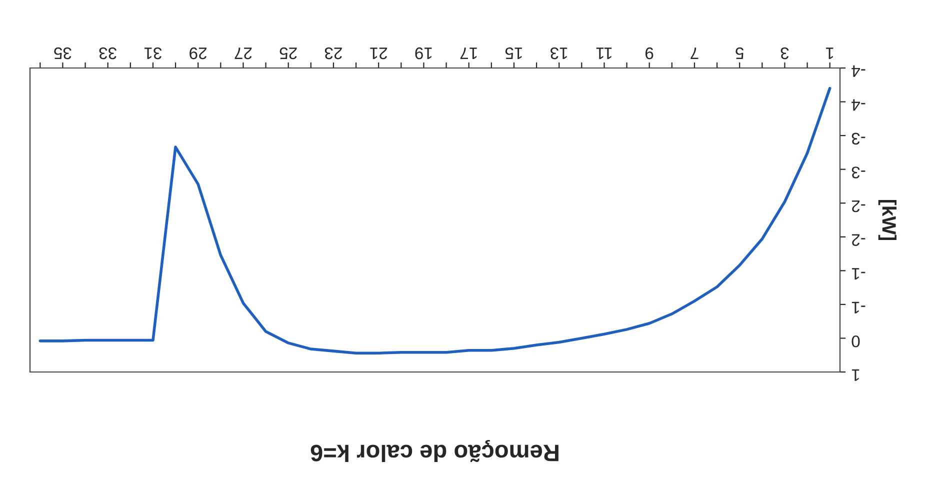 Image resolution: width=944 pixels, height=492 pixels. Describe the element at coordinates (559, 53) in the screenshot. I see `x-tick-label: 13` at that location.